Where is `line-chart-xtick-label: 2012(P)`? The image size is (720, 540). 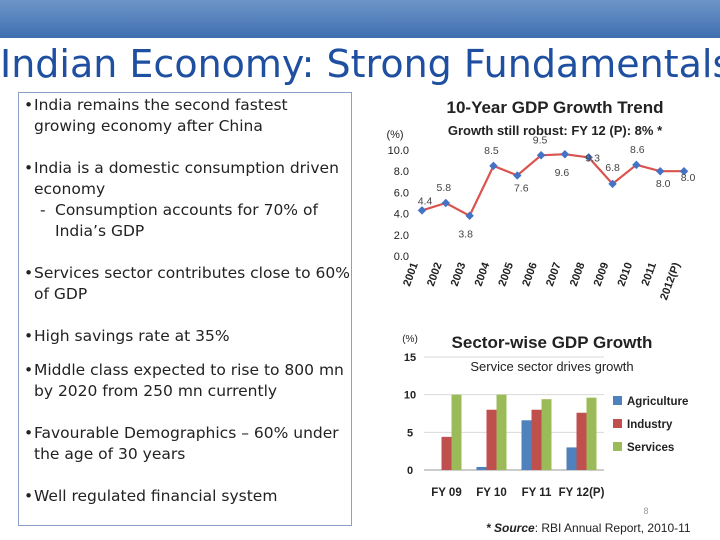 line-chart-xtick-label: 2012(P) is located at coordinates (670, 281).